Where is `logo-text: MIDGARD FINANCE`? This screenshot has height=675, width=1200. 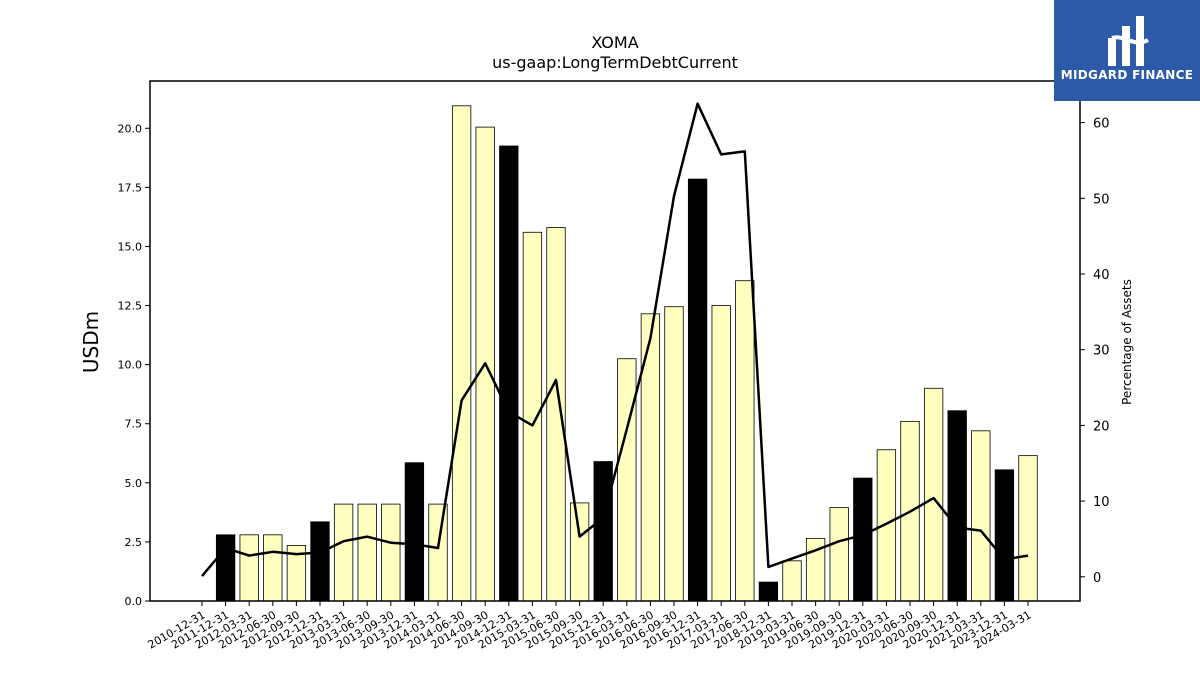
logo-text: MIDGARD FINANCE is located at coordinates (1127, 75).